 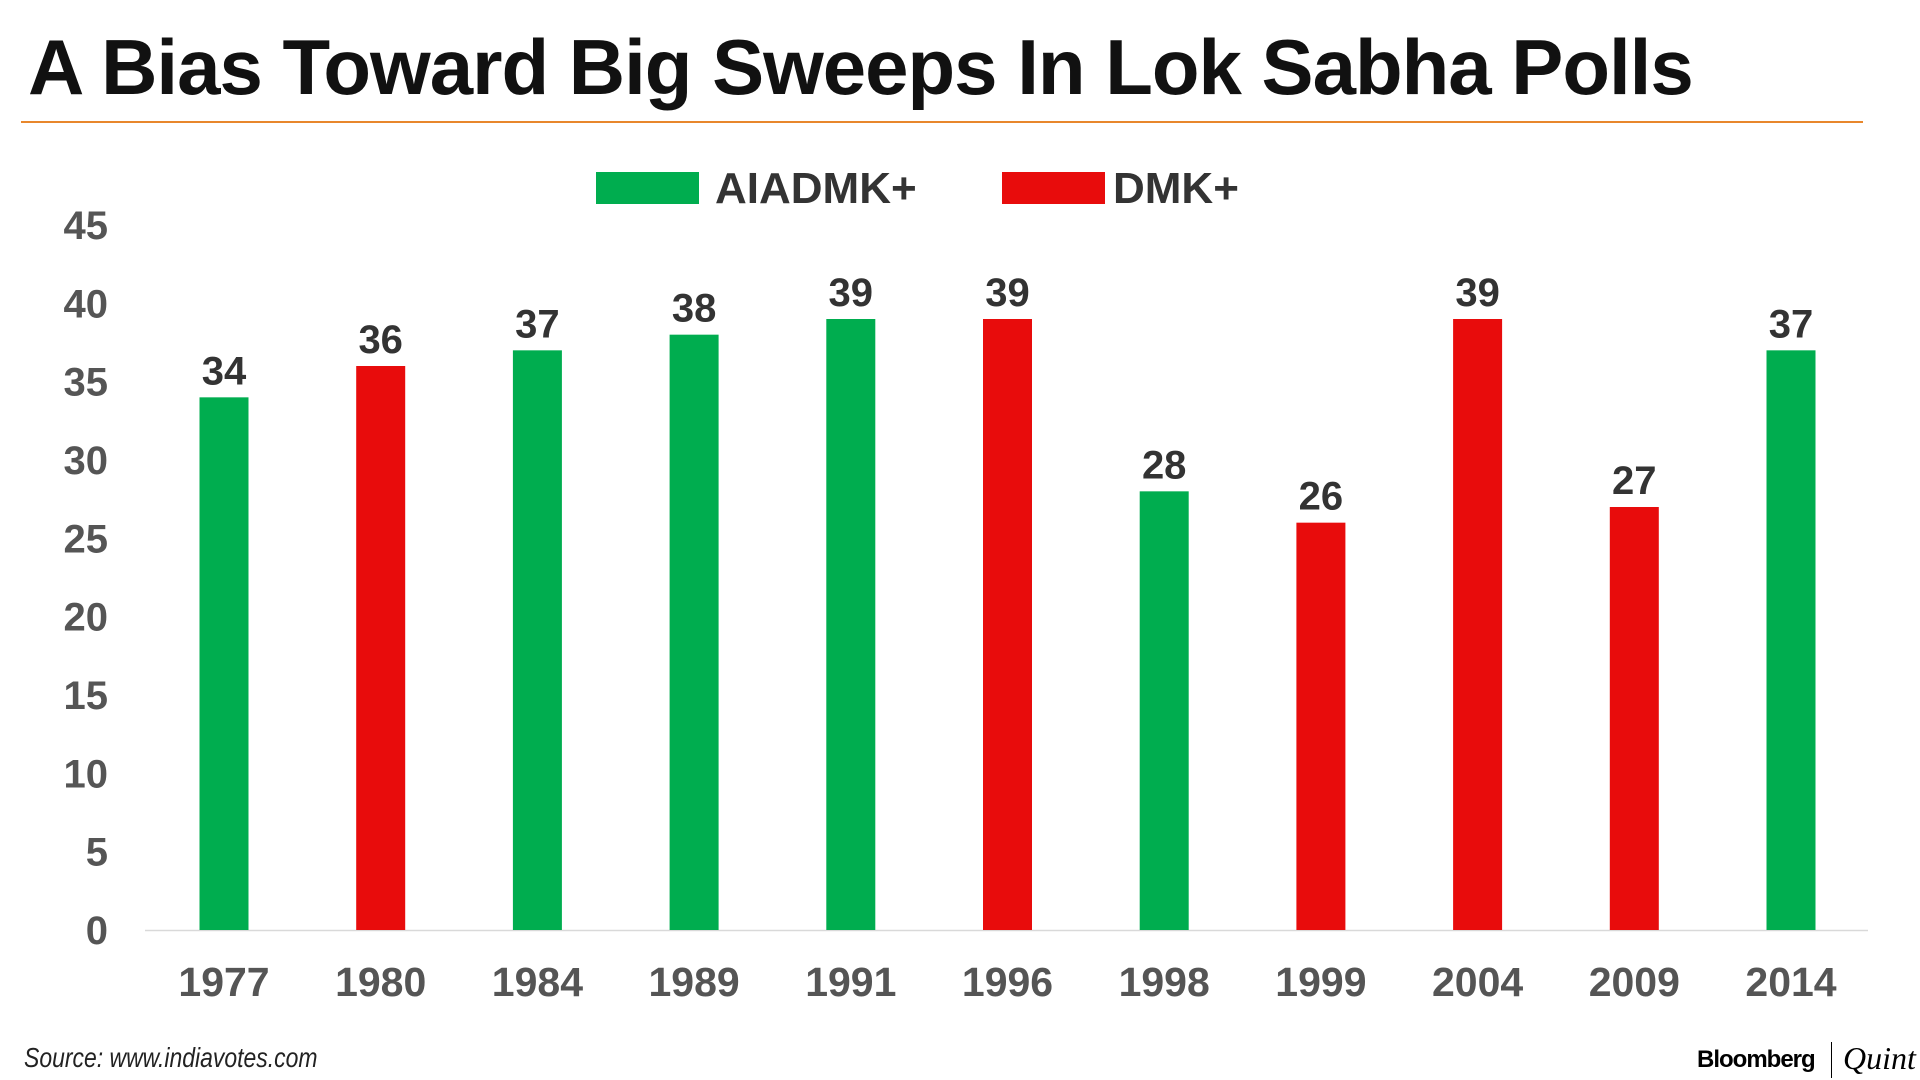 I want to click on bar-1998, so click(x=1164, y=710).